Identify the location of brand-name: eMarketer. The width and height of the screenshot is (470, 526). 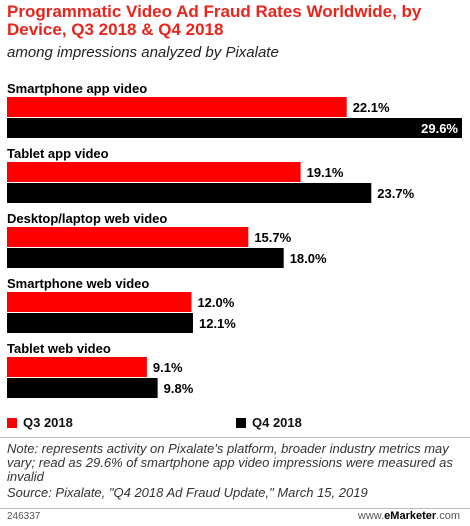
(410, 516).